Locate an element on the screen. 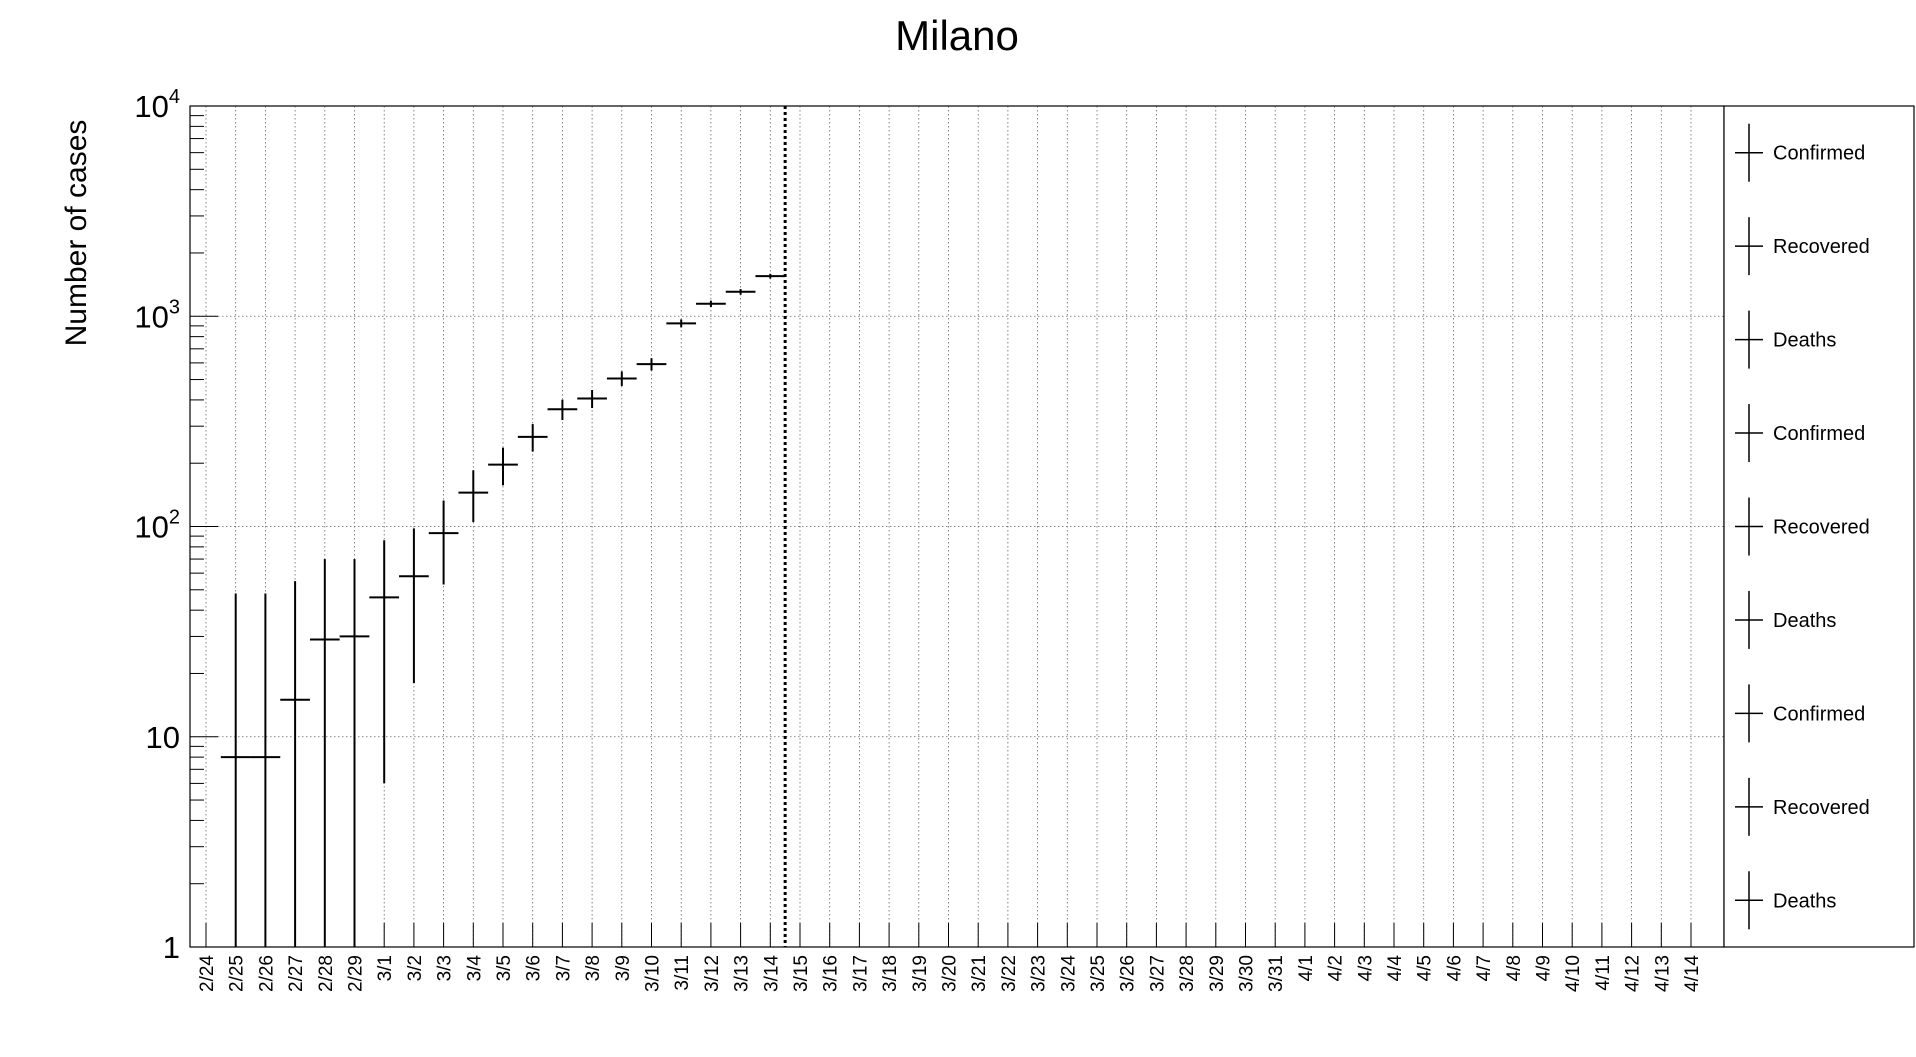 The width and height of the screenshot is (1916, 1057). x-tick-label: 2/25 is located at coordinates (237, 973).